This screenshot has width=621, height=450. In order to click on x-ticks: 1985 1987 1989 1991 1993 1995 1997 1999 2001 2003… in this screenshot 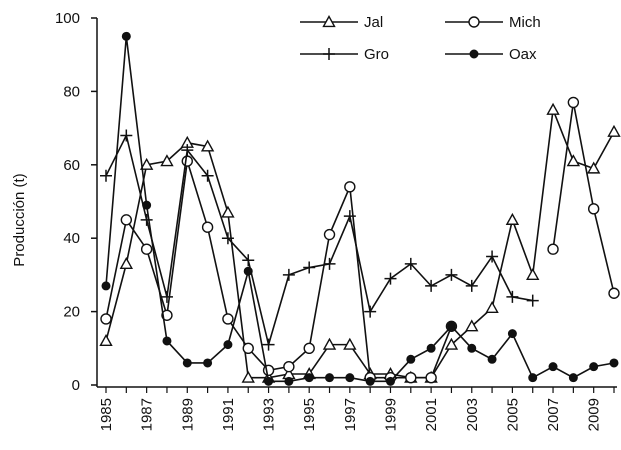, I will do `click(356, 409)`.